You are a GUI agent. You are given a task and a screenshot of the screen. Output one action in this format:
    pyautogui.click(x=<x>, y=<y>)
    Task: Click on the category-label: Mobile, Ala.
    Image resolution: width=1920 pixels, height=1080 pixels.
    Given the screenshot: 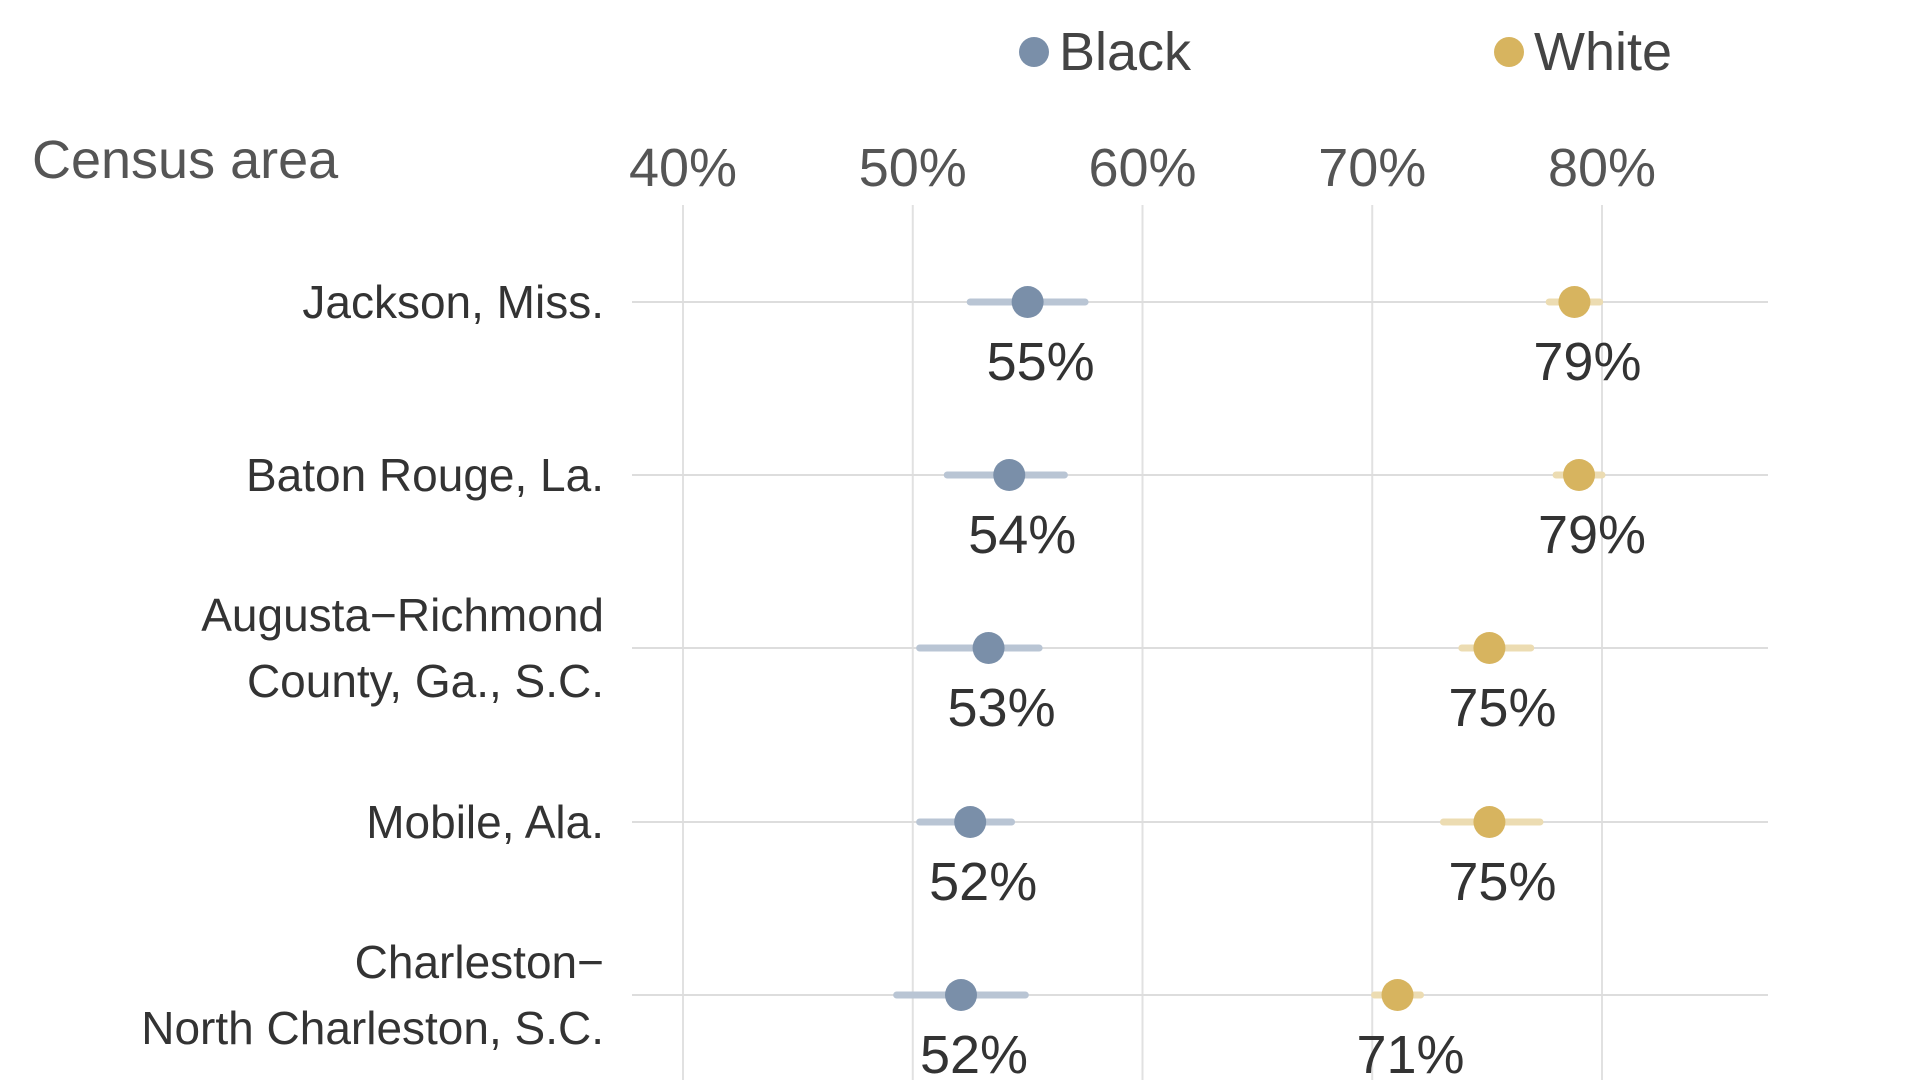 What is the action you would take?
    pyautogui.click(x=485, y=822)
    